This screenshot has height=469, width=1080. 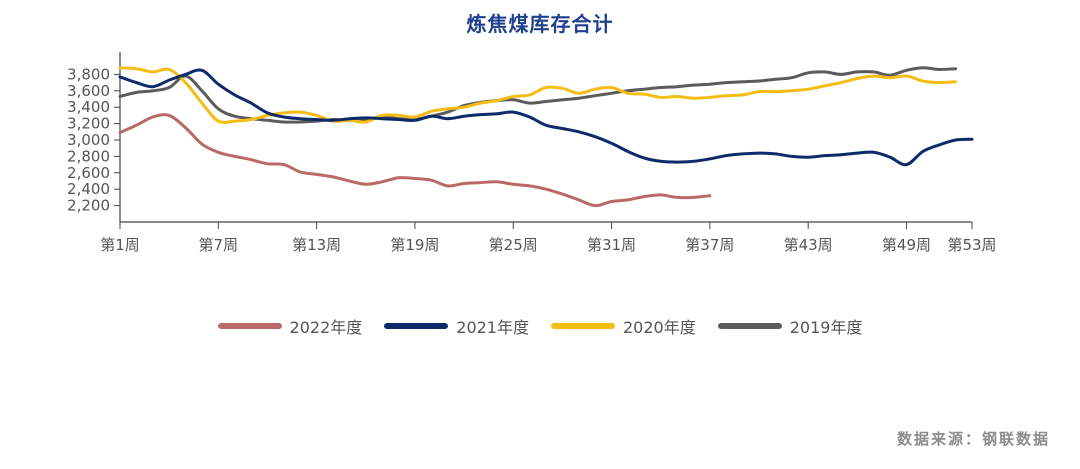 What do you see at coordinates (513, 245) in the screenshot?
I see `x-tick-label: 第25周` at bounding box center [513, 245].